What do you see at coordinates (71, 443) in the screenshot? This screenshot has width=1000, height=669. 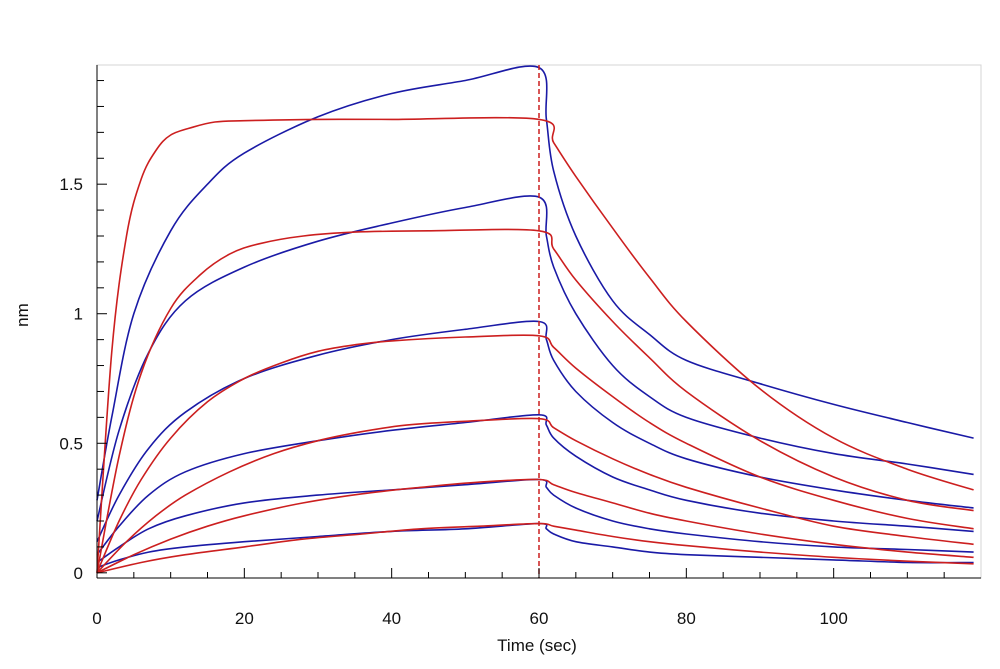 I see `y-tick-label-1: 0.5` at bounding box center [71, 443].